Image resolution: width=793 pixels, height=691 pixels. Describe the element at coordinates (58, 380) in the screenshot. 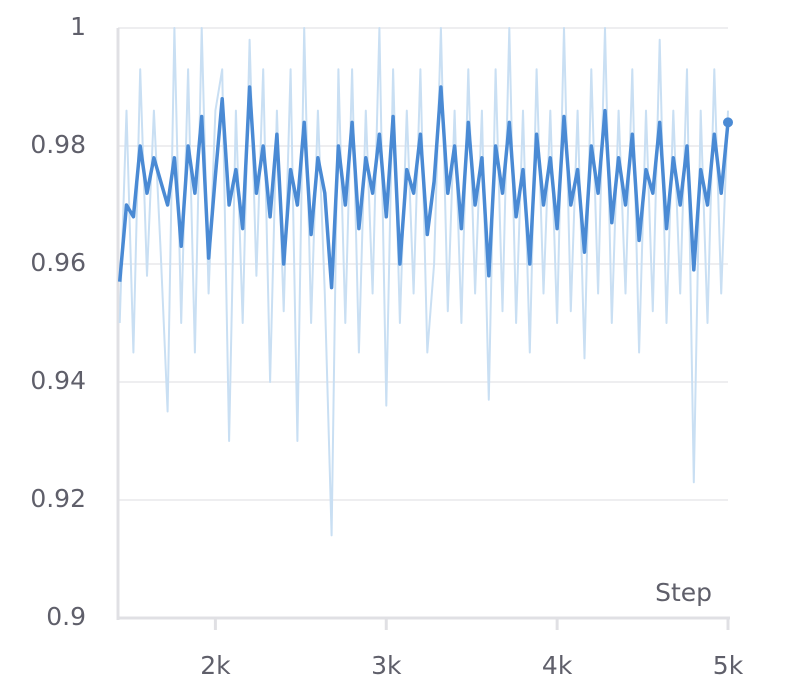

I see `y-tick-label: 0.94` at that location.